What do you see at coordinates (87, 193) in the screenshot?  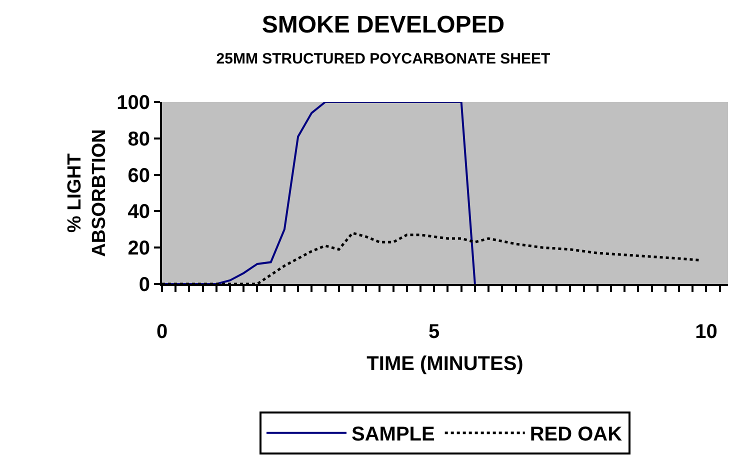 I see `y-axis-title: % LIGHT ABSORBTION` at bounding box center [87, 193].